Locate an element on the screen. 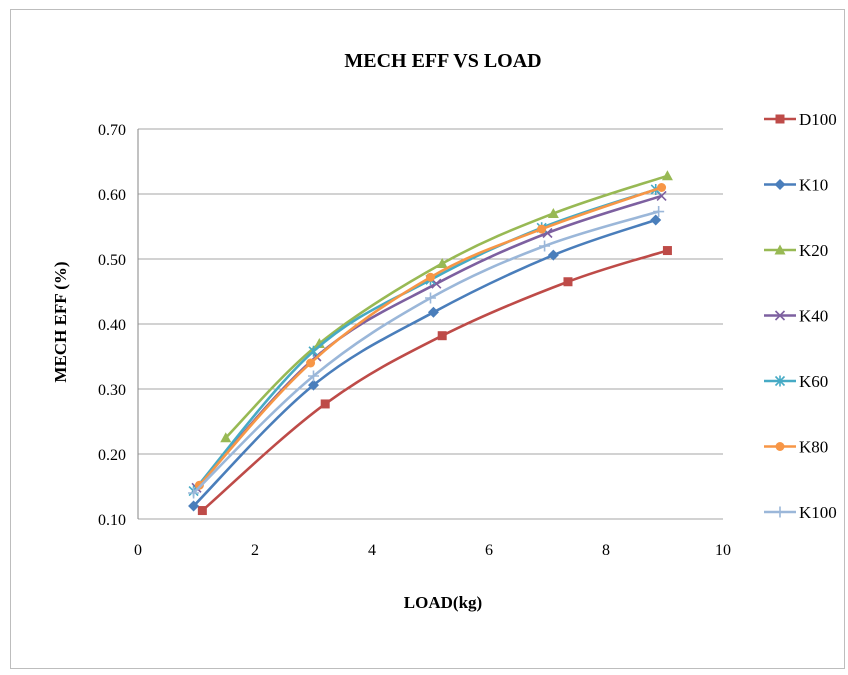  x-axis-title: LOAD(kg) is located at coordinates (443, 602).